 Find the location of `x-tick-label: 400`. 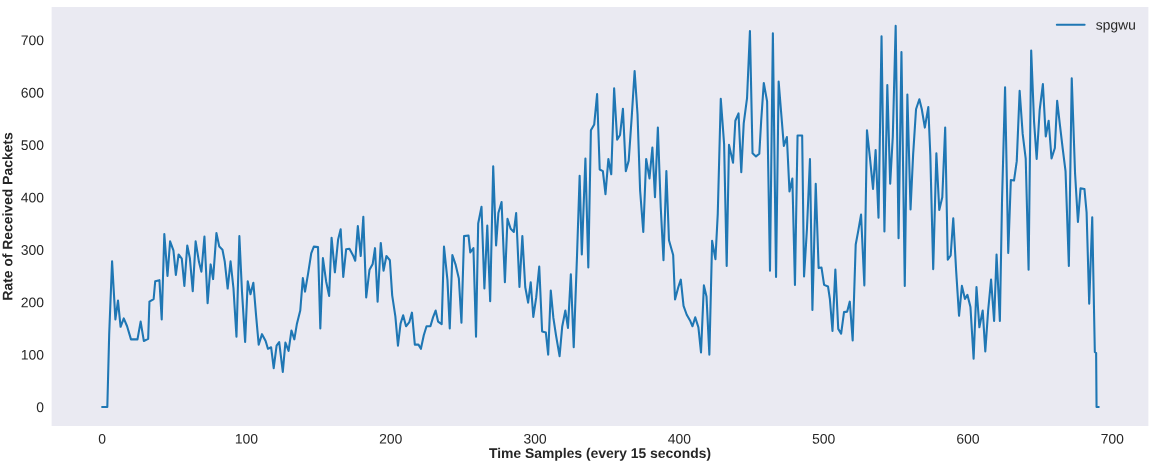

x-tick-label: 400 is located at coordinates (679, 438).